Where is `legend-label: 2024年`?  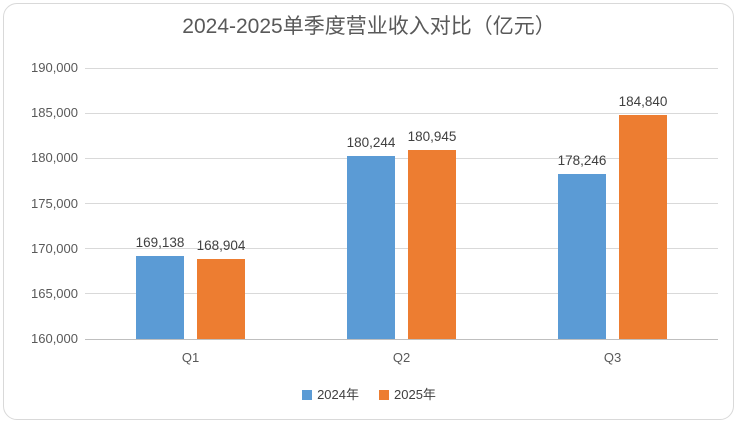 legend-label: 2024年 is located at coordinates (338, 394).